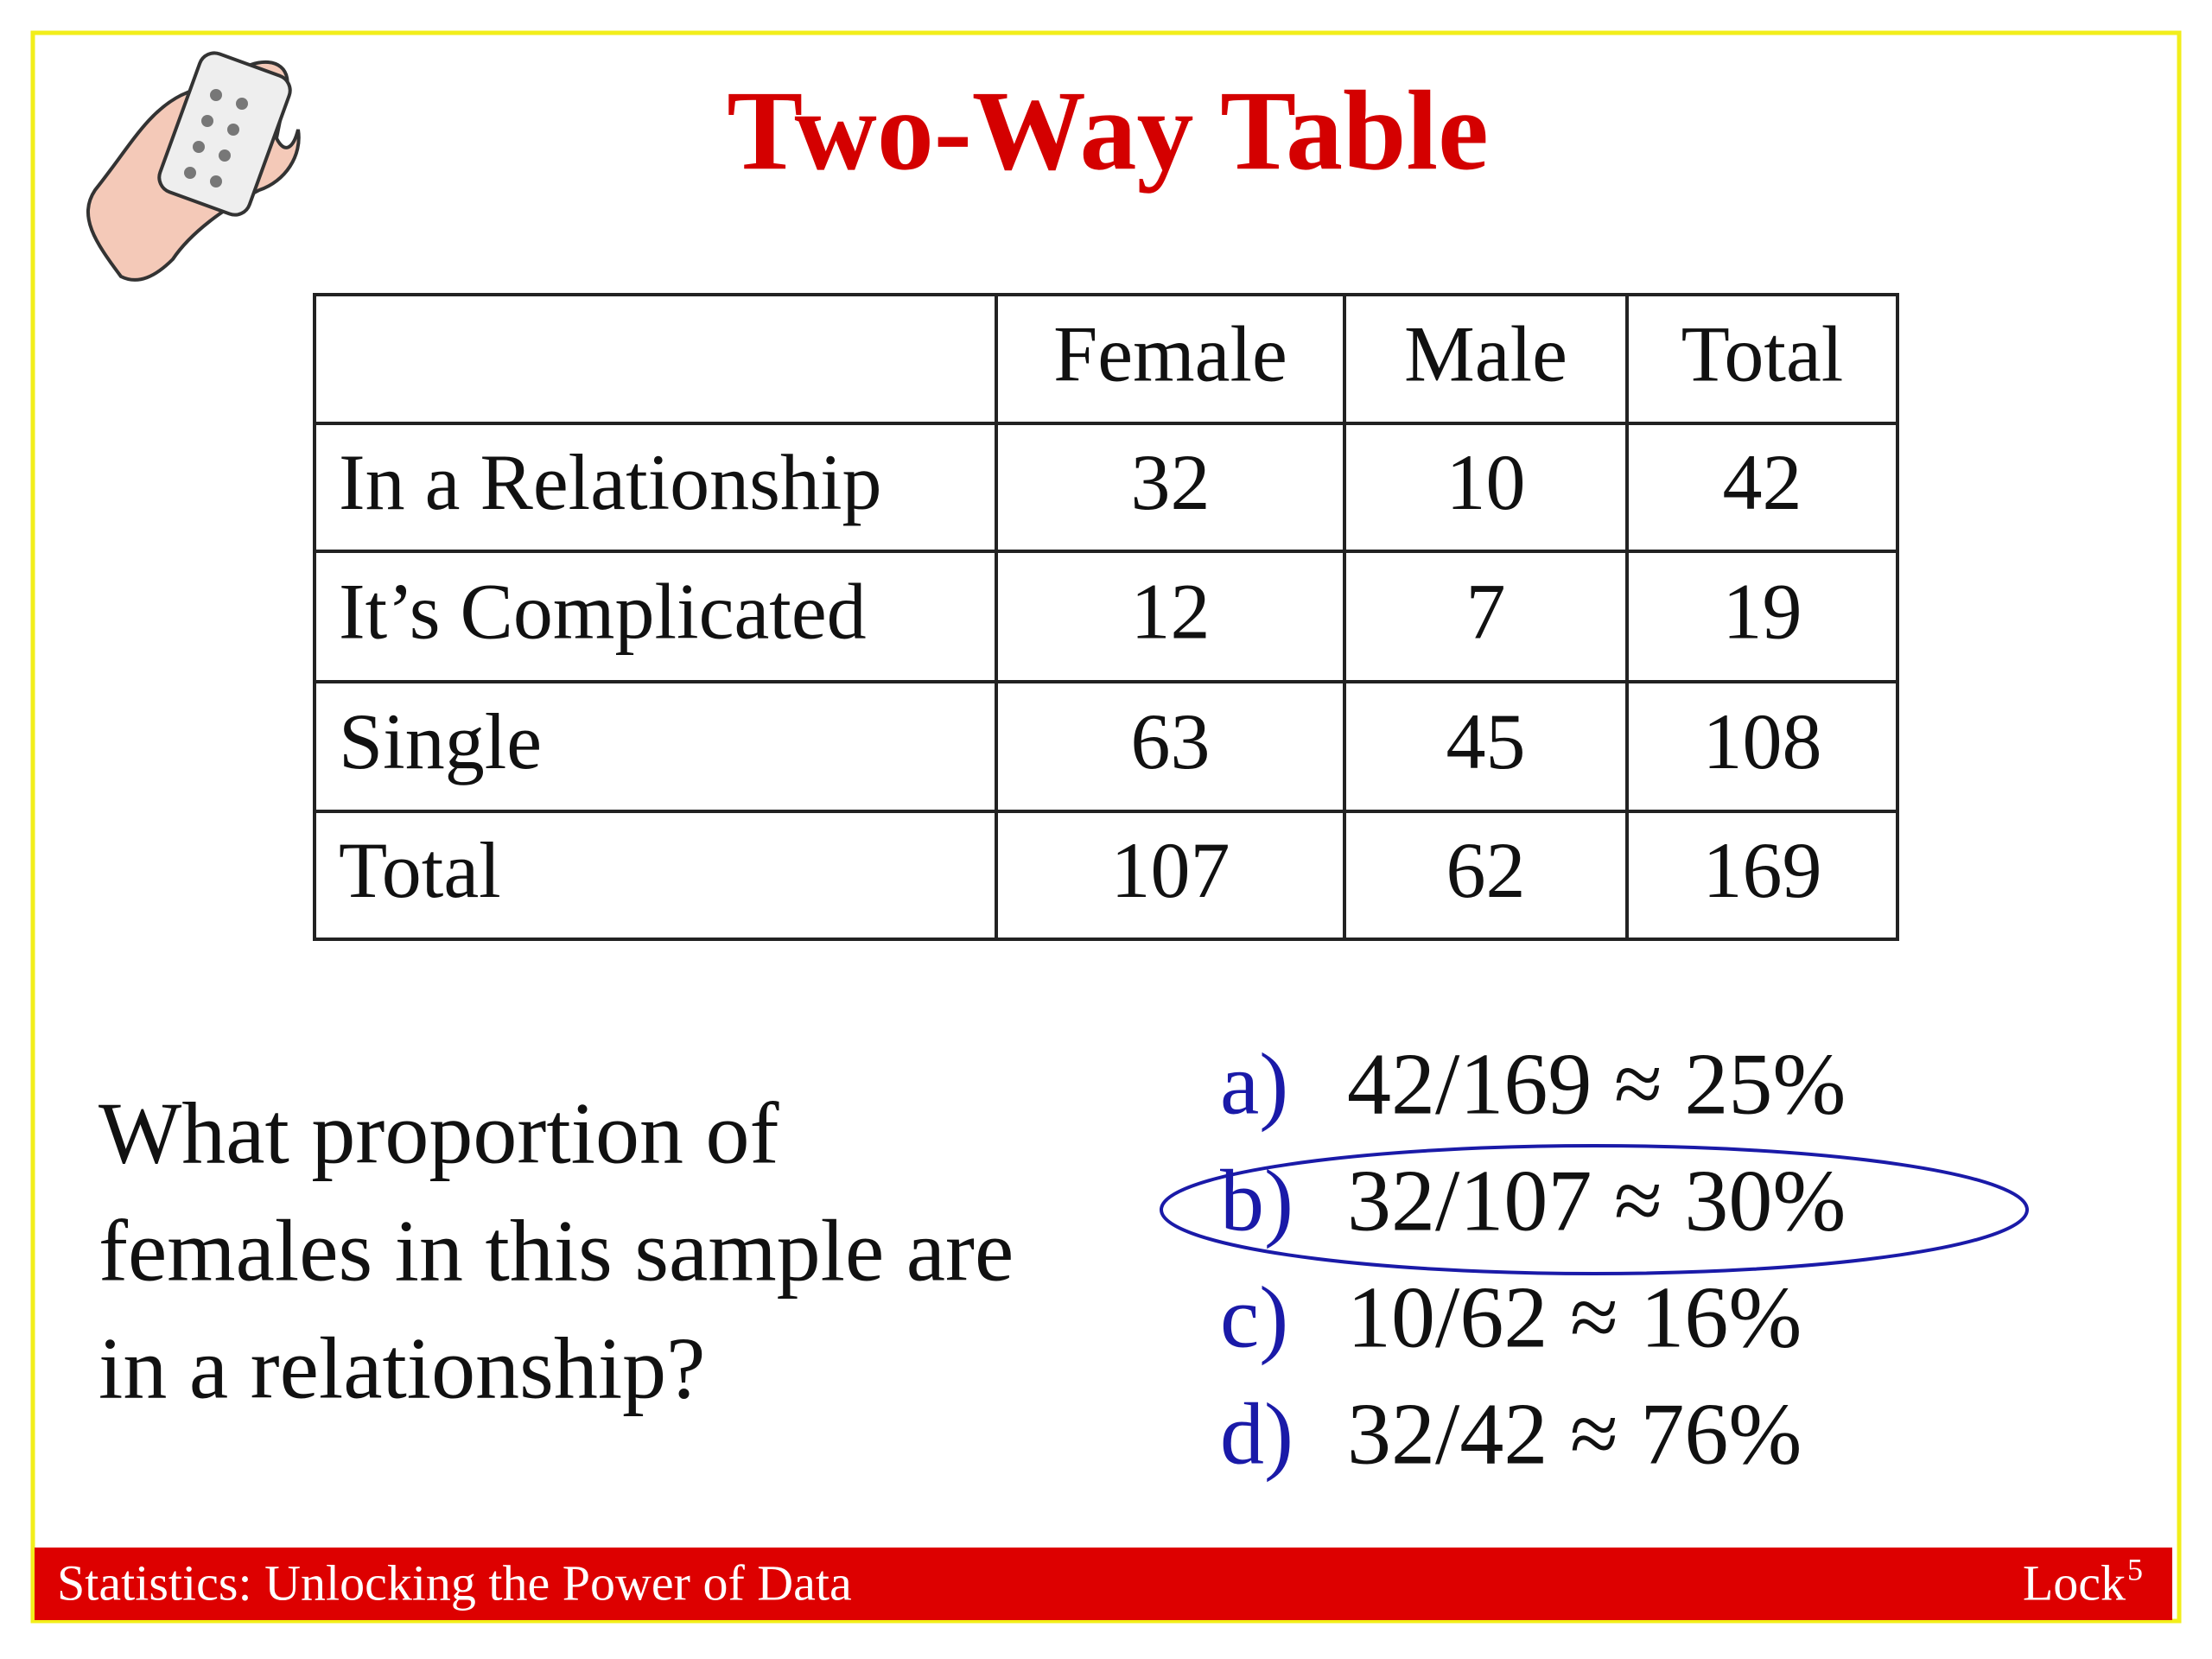 The width and height of the screenshot is (2212, 1659). I want to click on table-cell: 10, so click(1486, 482).